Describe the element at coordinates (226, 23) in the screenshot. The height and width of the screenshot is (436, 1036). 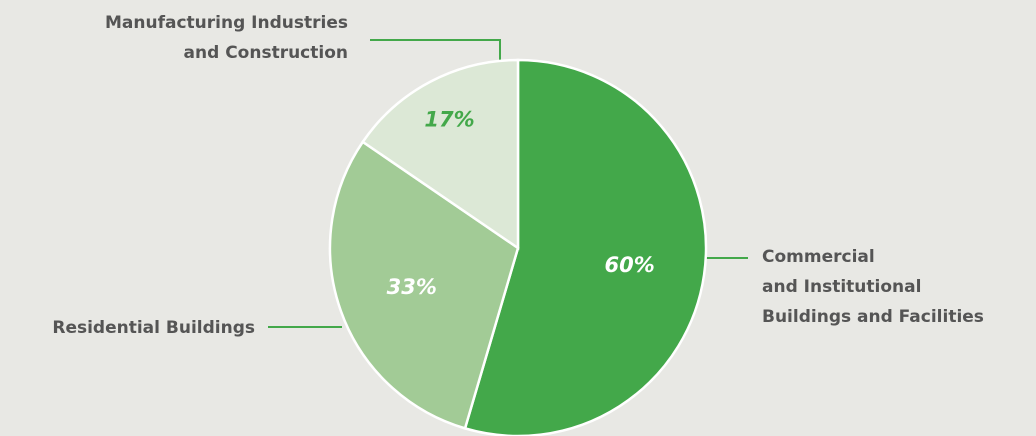
I see `label-line: Manufacturing Industries` at that location.